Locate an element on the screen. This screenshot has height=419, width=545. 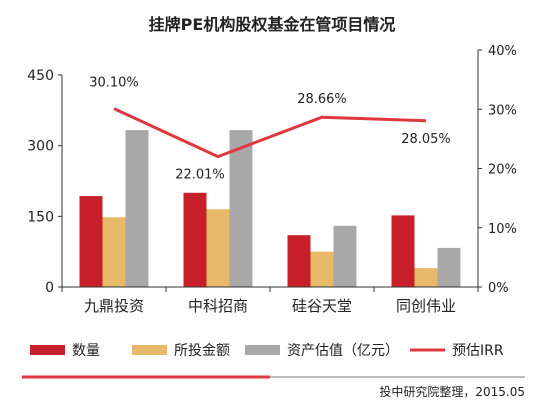
right-tick-label: 20% is located at coordinates (502, 170).